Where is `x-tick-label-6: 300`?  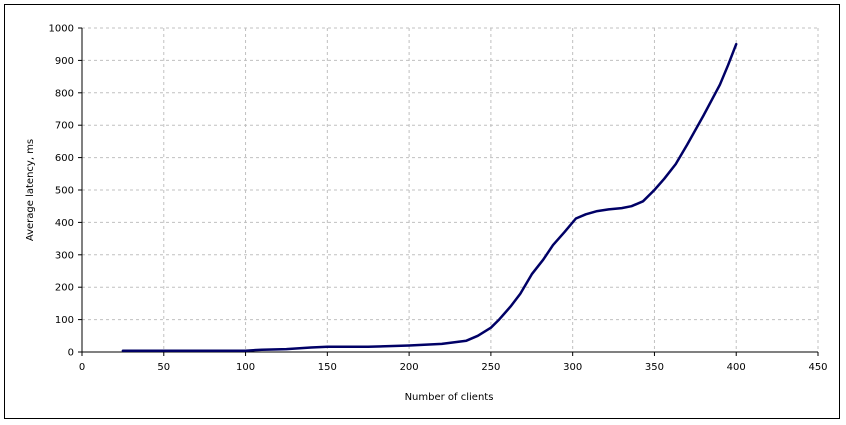 x-tick-label-6: 300 is located at coordinates (572, 367).